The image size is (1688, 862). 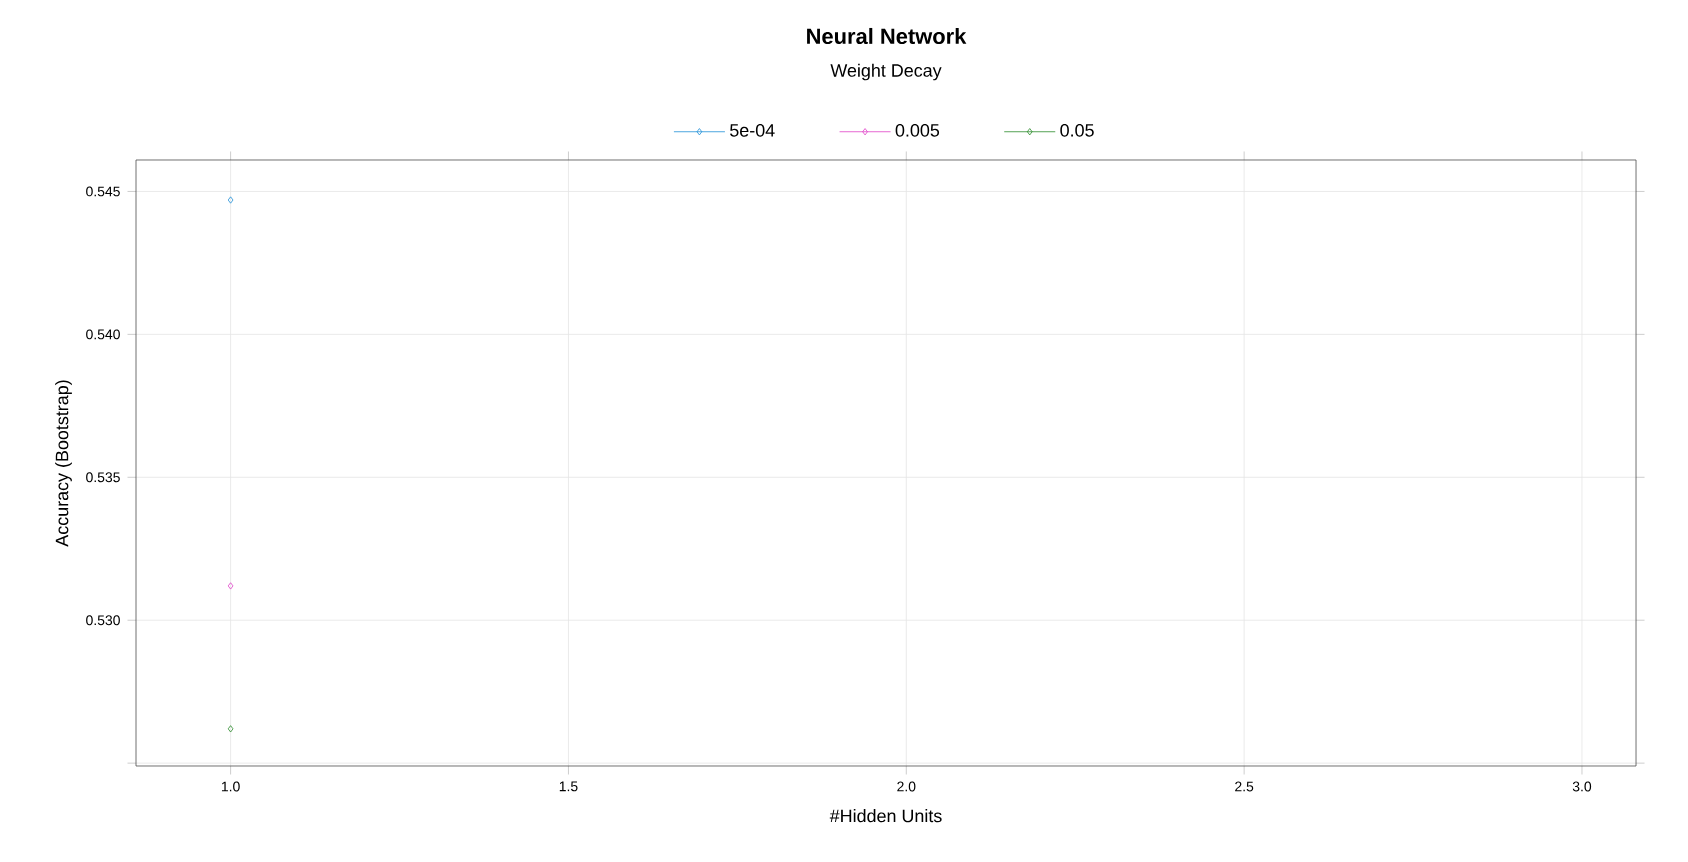 I want to click on legend-label: 0.05, so click(x=1077, y=130).